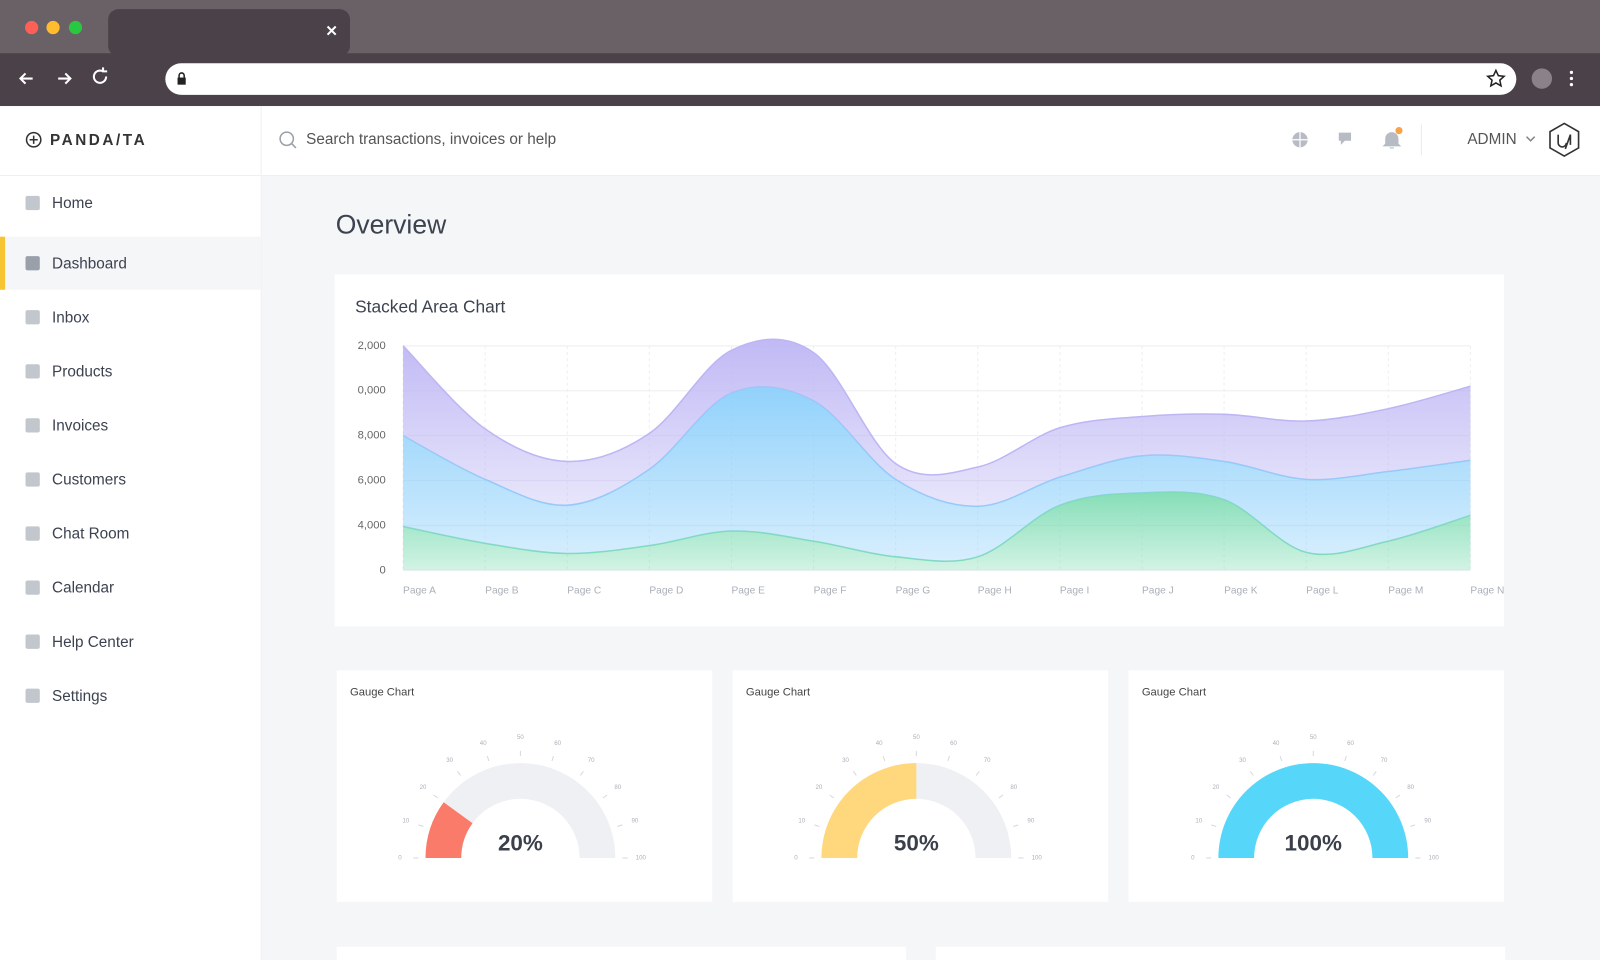  I want to click on lock-icon, so click(181, 81).